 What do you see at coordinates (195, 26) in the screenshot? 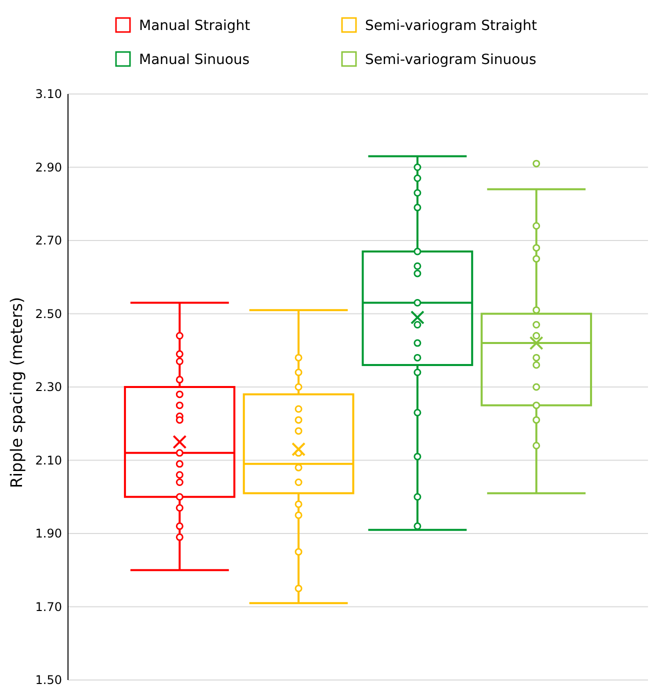
I see `legend-label: Manual Straight` at bounding box center [195, 26].